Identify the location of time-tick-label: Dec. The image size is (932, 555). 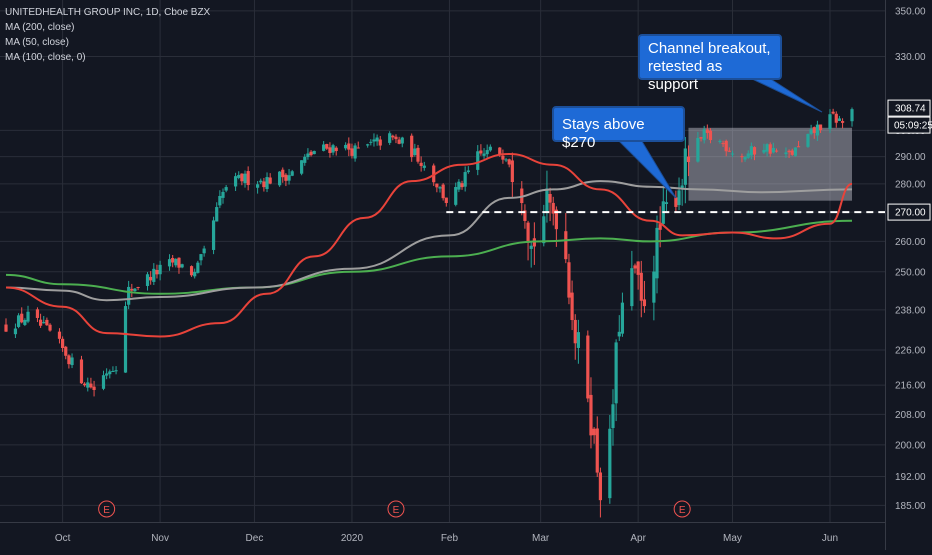
(255, 538).